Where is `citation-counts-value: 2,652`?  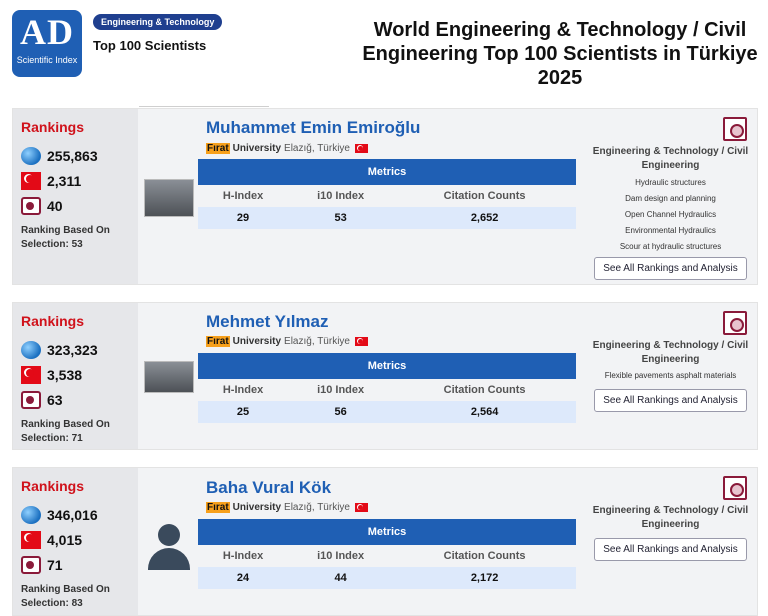
citation-counts-value: 2,652 is located at coordinates (484, 218).